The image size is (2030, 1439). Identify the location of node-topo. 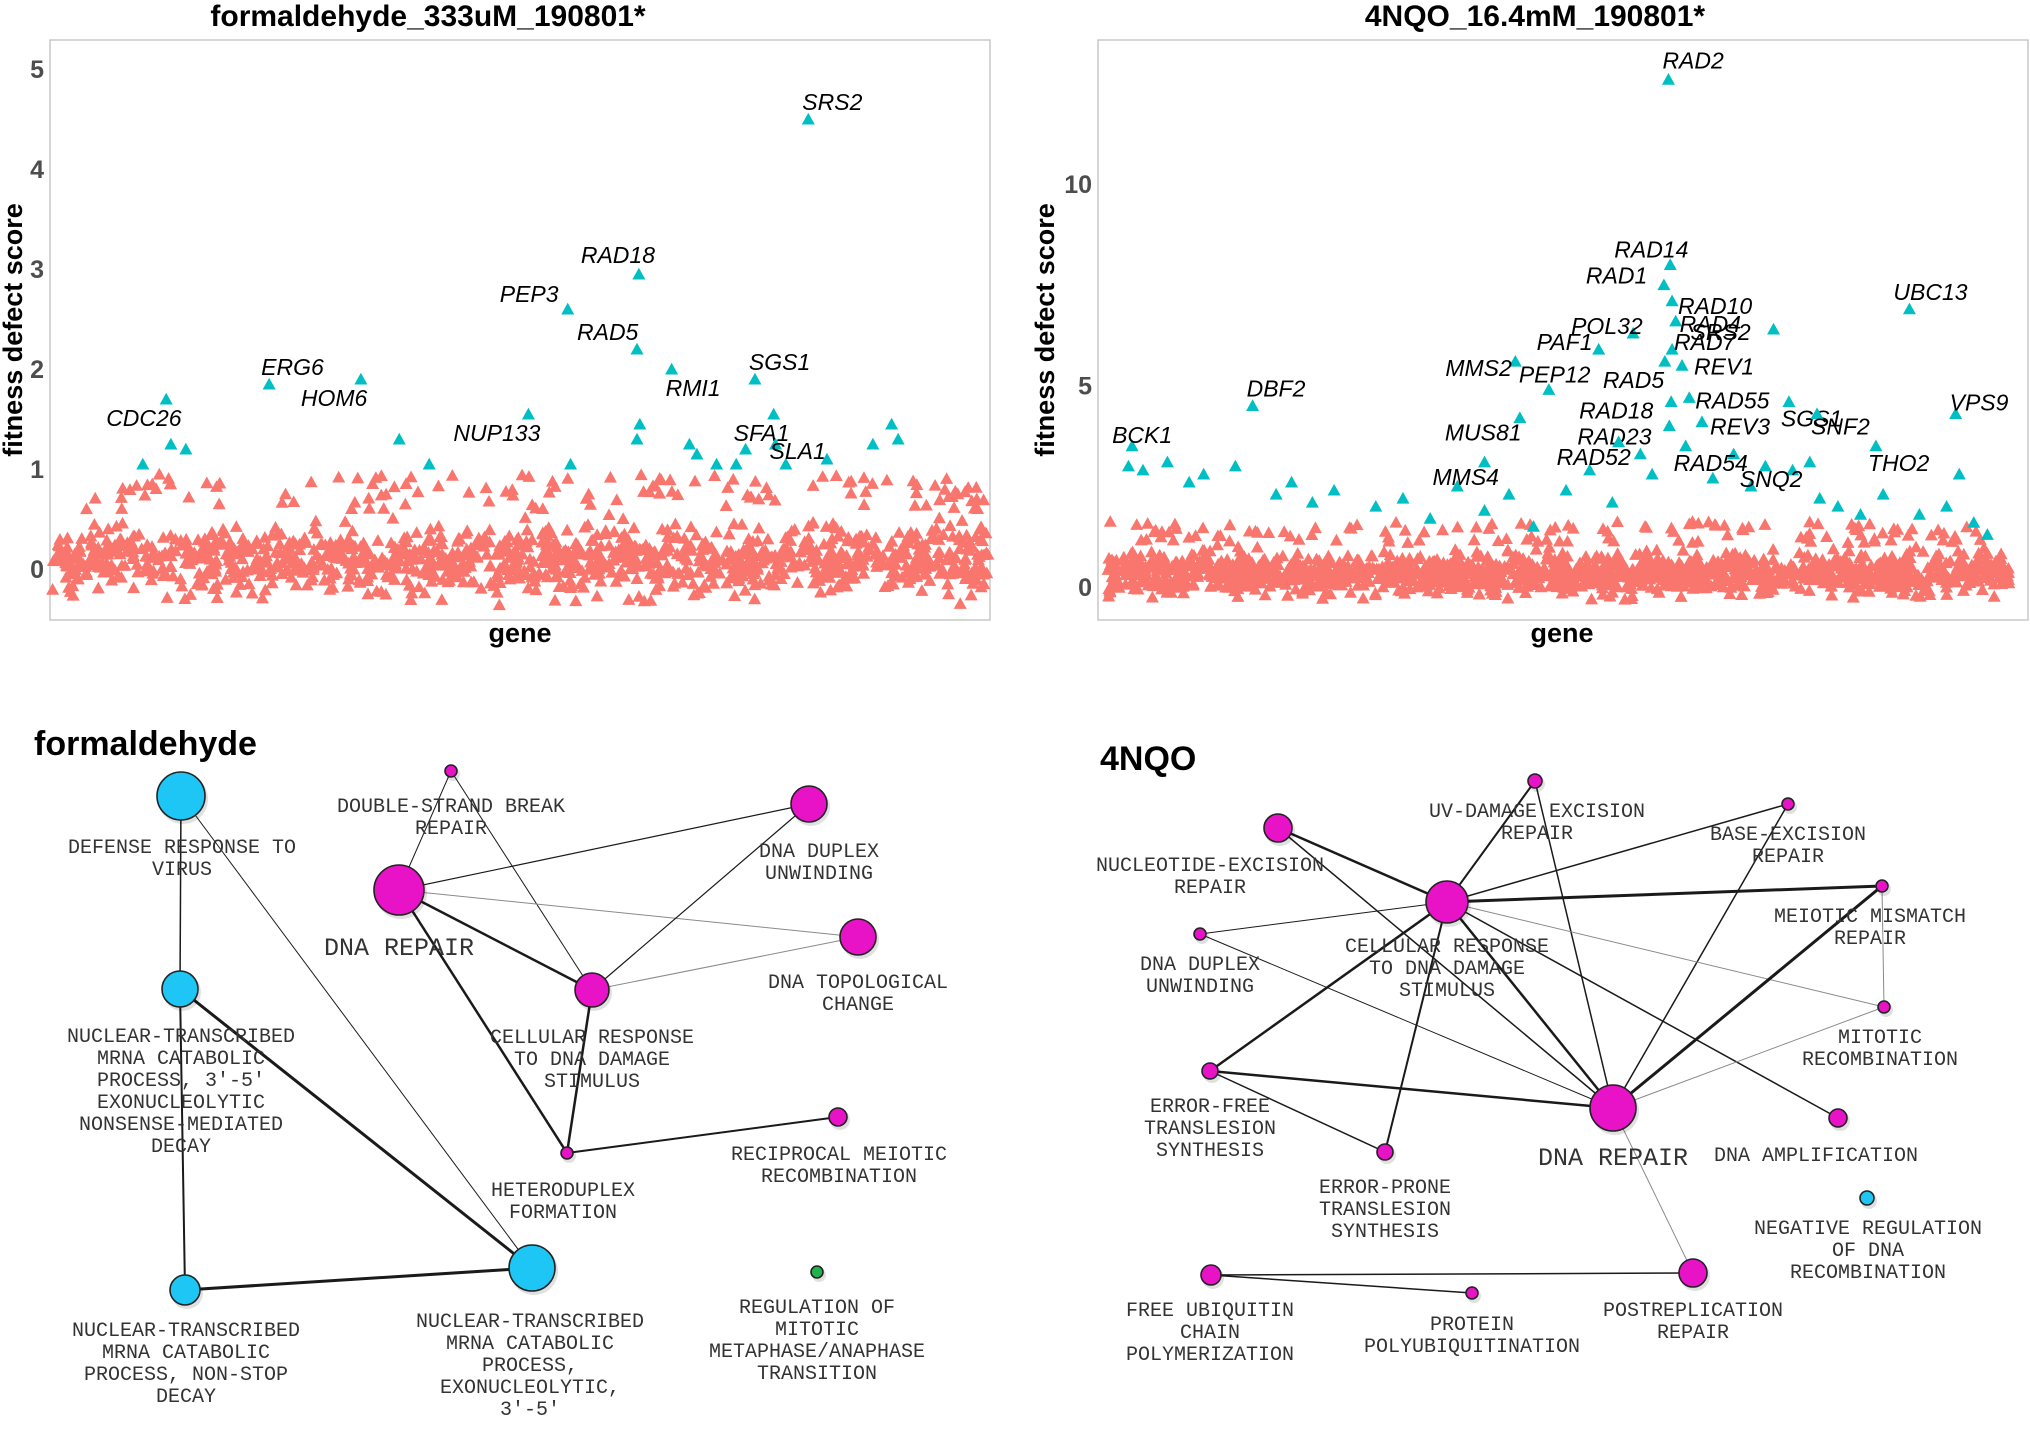
(858, 937).